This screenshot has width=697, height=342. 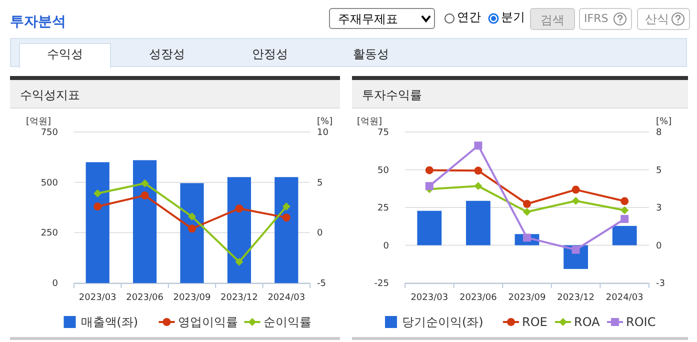 I want to click on y-tick-label: 250, so click(x=49, y=233).